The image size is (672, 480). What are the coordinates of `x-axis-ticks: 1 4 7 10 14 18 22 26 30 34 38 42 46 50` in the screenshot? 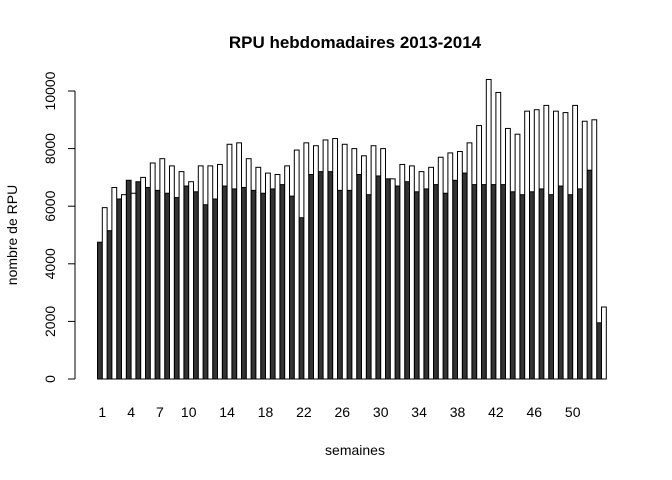 It's located at (339, 412).